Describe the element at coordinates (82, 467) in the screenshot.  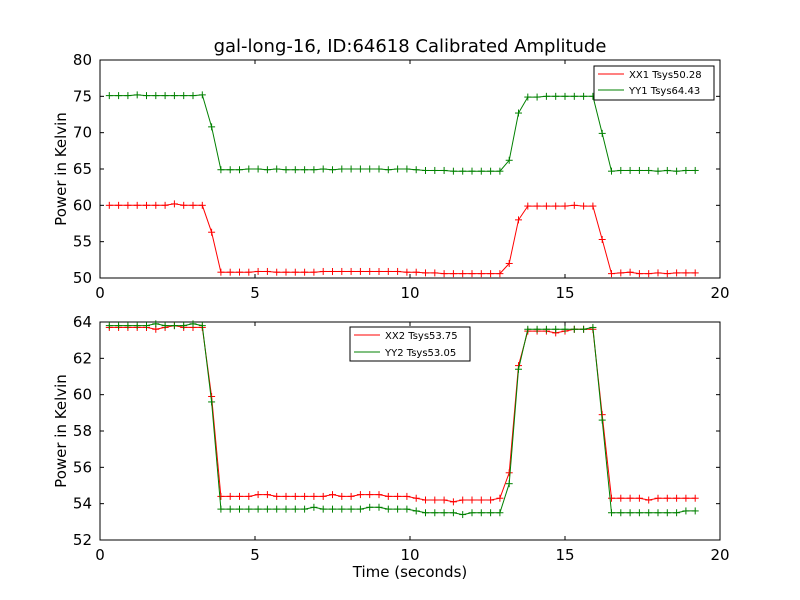
I see `bottom-y-tick-label: 56` at that location.